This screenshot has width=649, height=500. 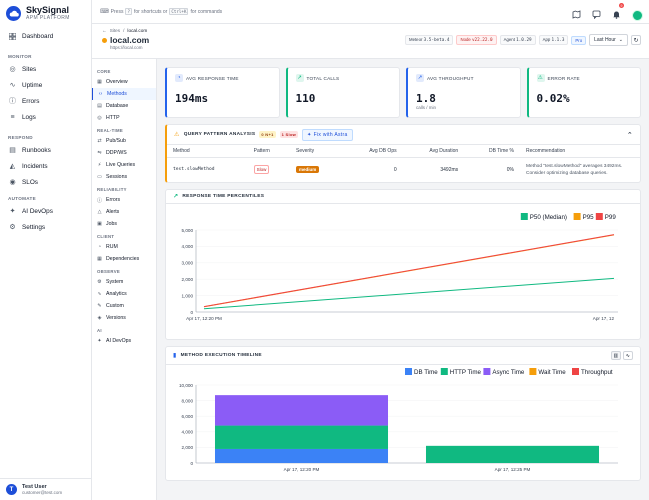 I want to click on metric-card: ⚠ ERROR RATE 0.02%, so click(x=583, y=92).